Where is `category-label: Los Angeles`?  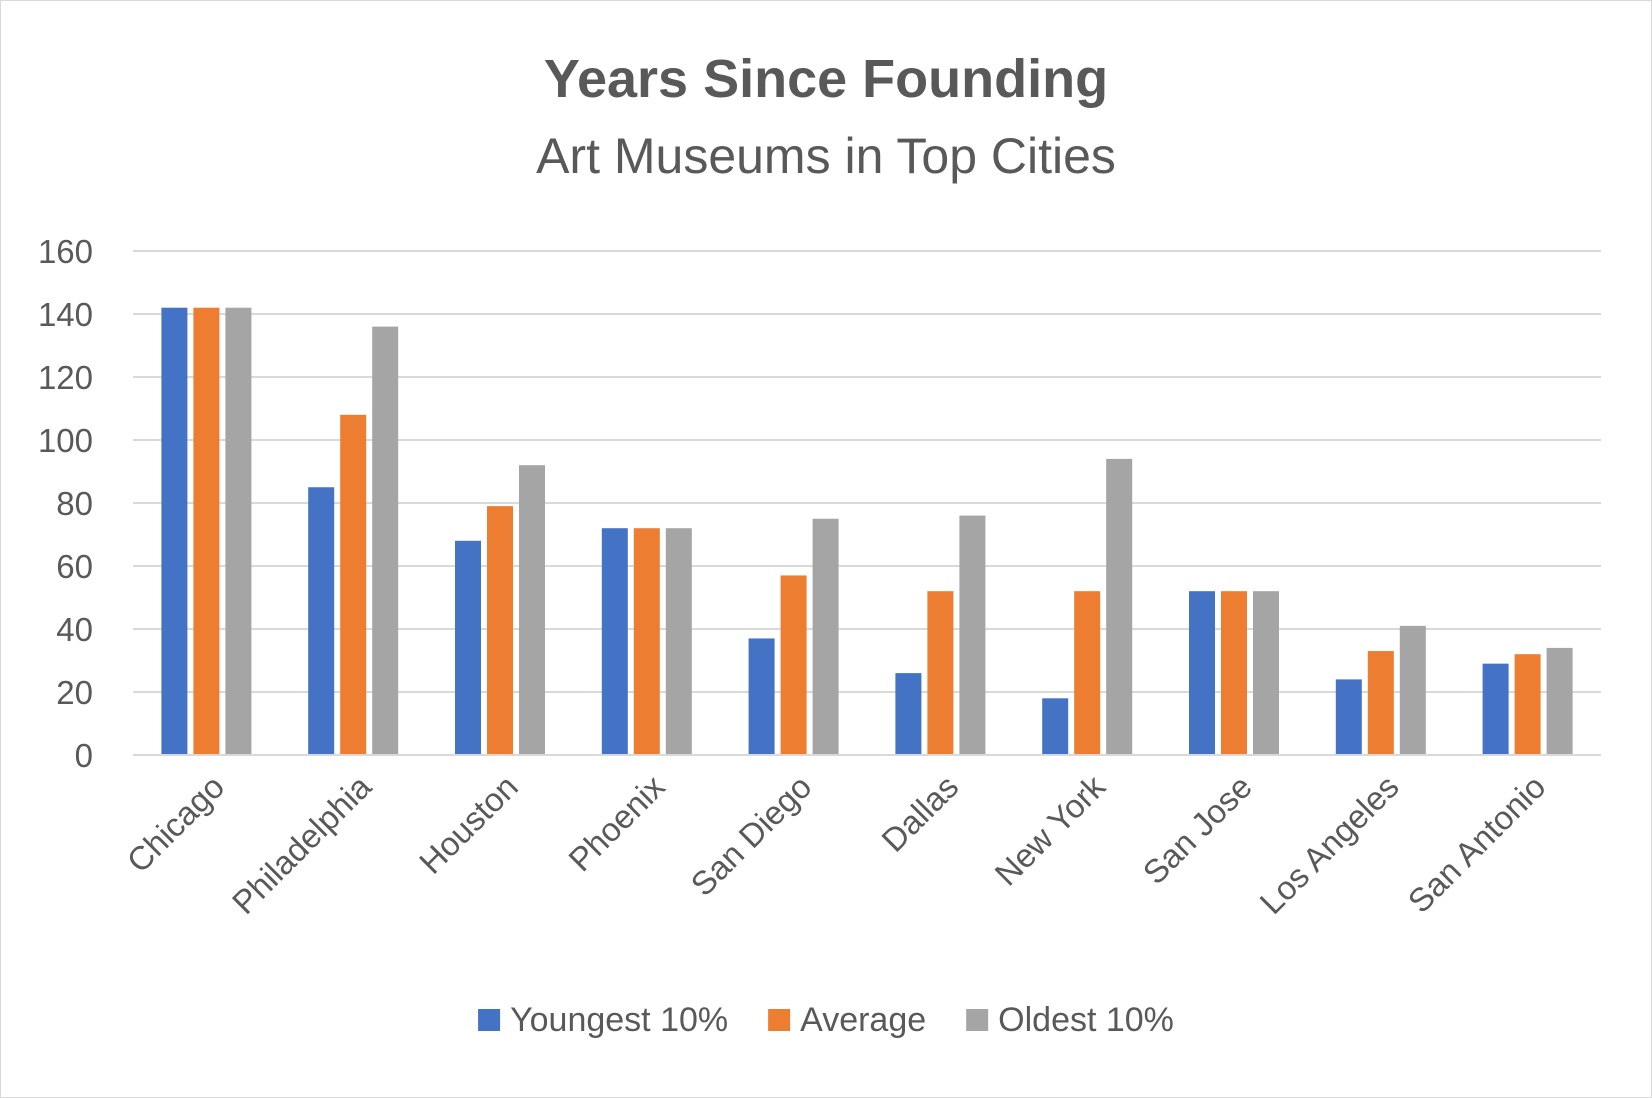 category-label: Los Angeles is located at coordinates (1328, 844).